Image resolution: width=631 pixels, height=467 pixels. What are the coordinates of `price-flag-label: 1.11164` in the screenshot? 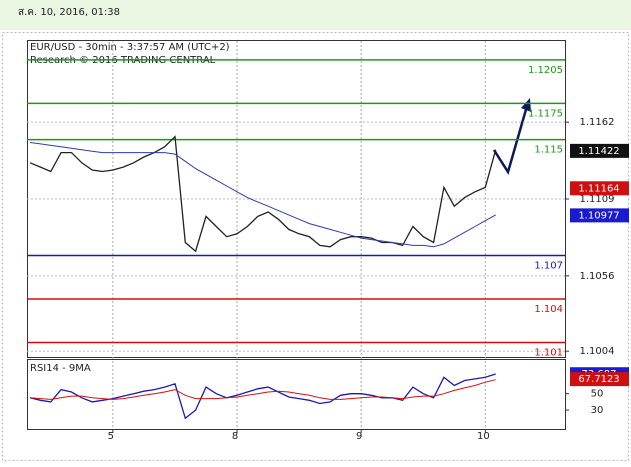 It's located at (598, 188).